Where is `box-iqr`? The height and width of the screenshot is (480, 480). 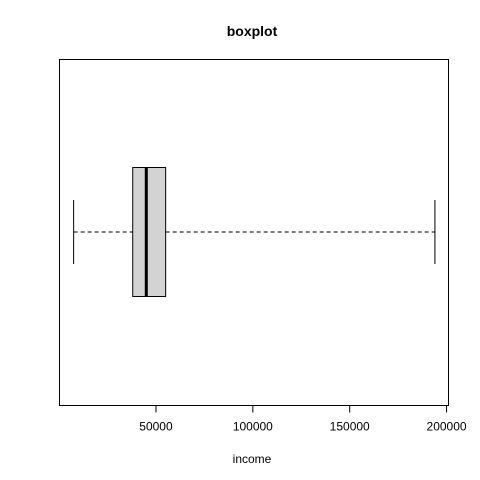
box-iqr is located at coordinates (149, 232).